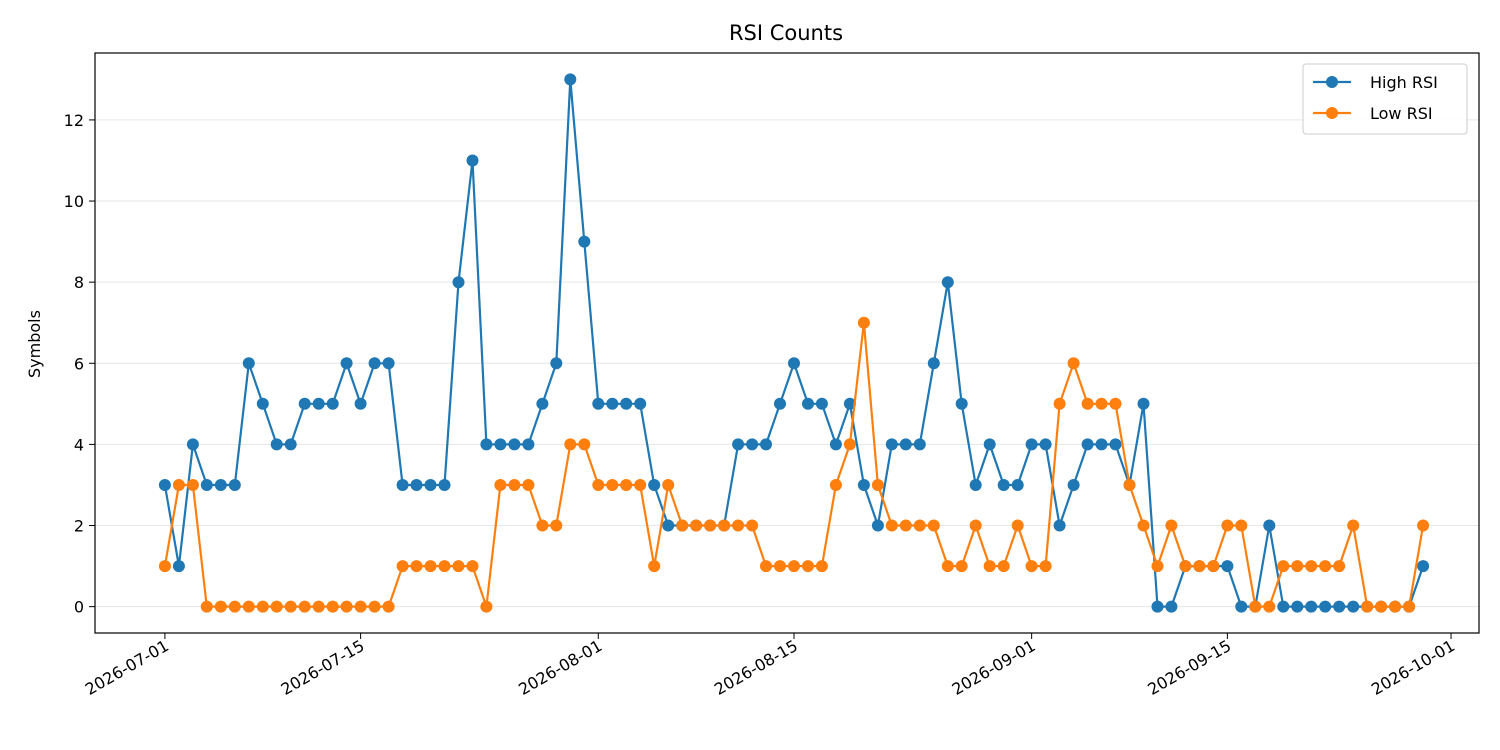  What do you see at coordinates (74, 120) in the screenshot?
I see `y-tick-label: 12` at bounding box center [74, 120].